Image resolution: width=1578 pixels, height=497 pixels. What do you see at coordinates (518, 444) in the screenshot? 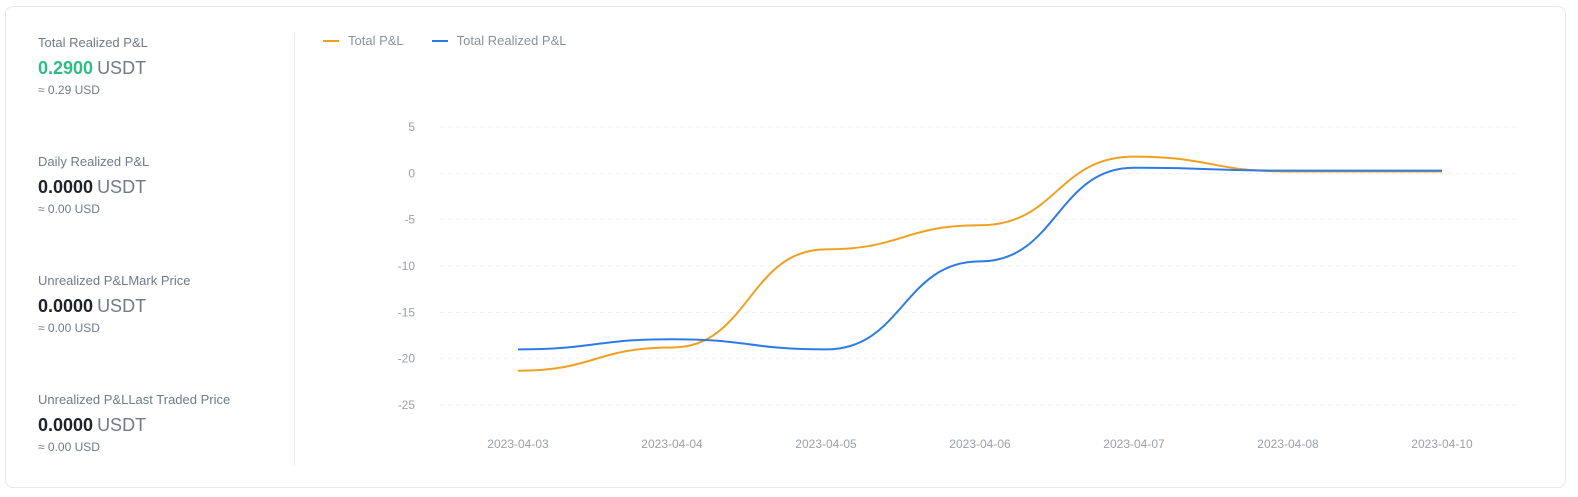
I see `x-tick-label: 2023-04-03` at bounding box center [518, 444].